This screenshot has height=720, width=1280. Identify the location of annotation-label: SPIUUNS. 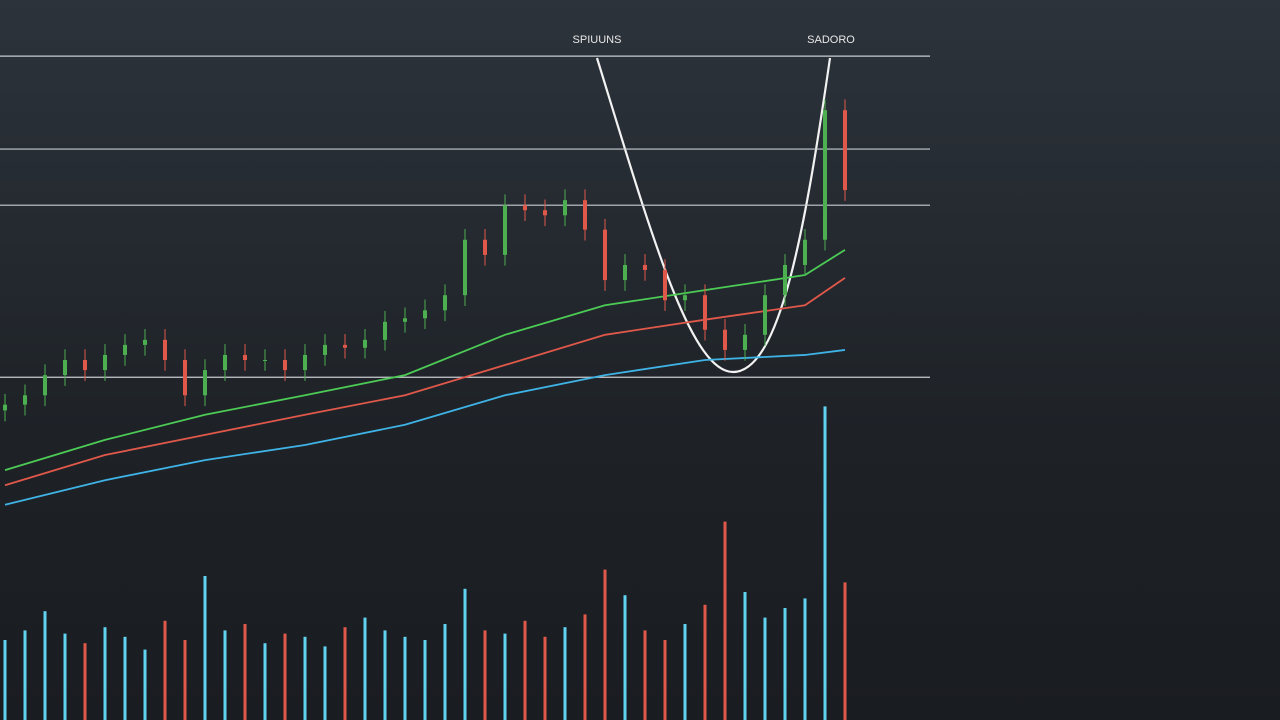
(597, 40).